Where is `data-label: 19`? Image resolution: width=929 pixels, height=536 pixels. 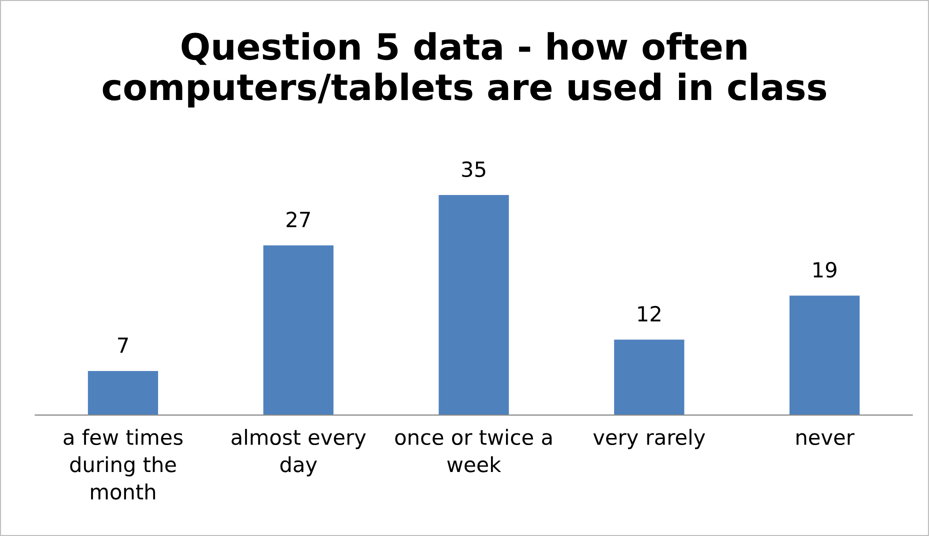
data-label: 19 is located at coordinates (825, 270).